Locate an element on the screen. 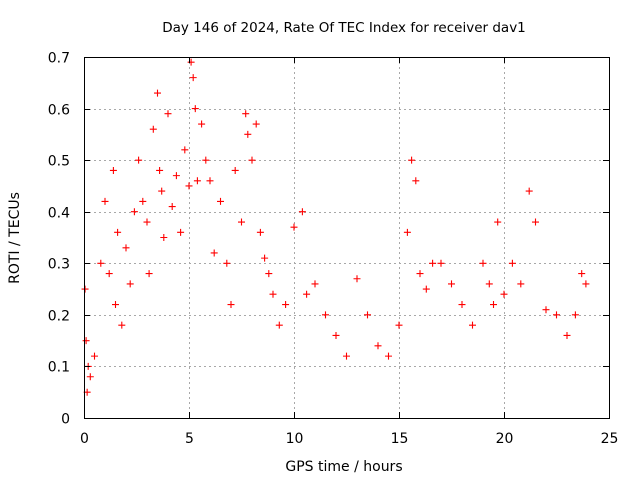  y-tick-label: 0.6 is located at coordinates (59, 111).